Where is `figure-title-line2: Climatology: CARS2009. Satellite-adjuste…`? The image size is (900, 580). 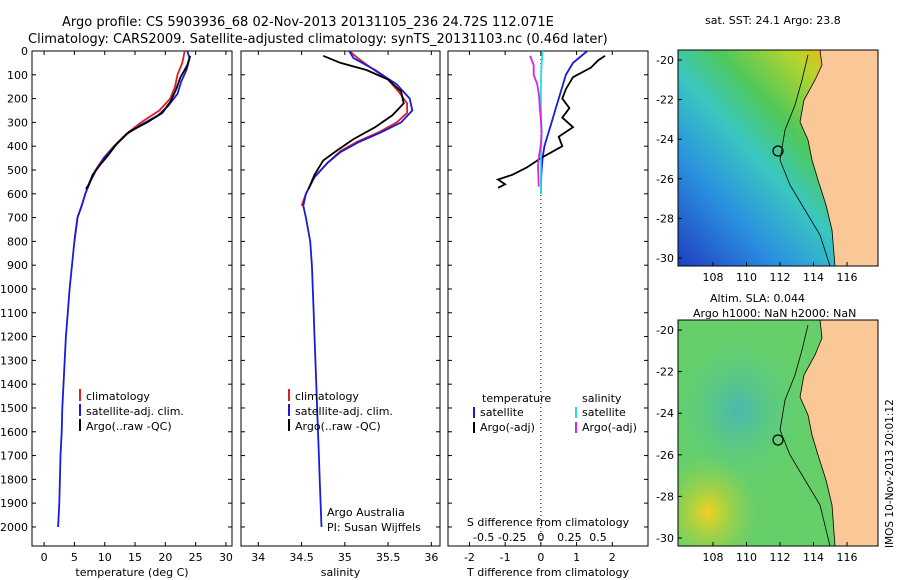
figure-title-line2: Climatology: CARS2009. Satellite-adjuste… is located at coordinates (318, 39).